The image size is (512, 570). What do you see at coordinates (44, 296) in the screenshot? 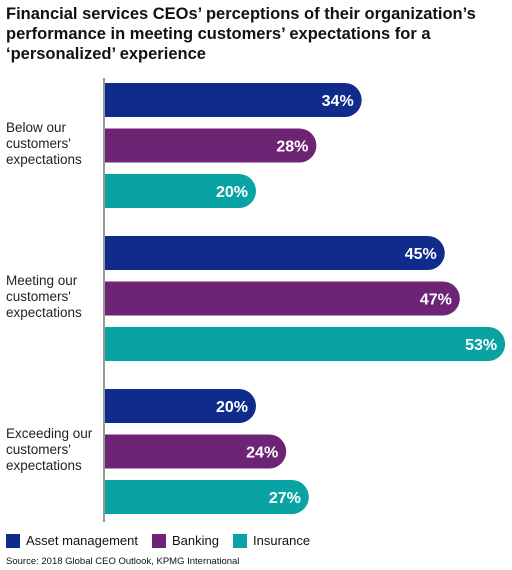
I see `category-label-1: Meeting our customers' expectations` at bounding box center [44, 296].